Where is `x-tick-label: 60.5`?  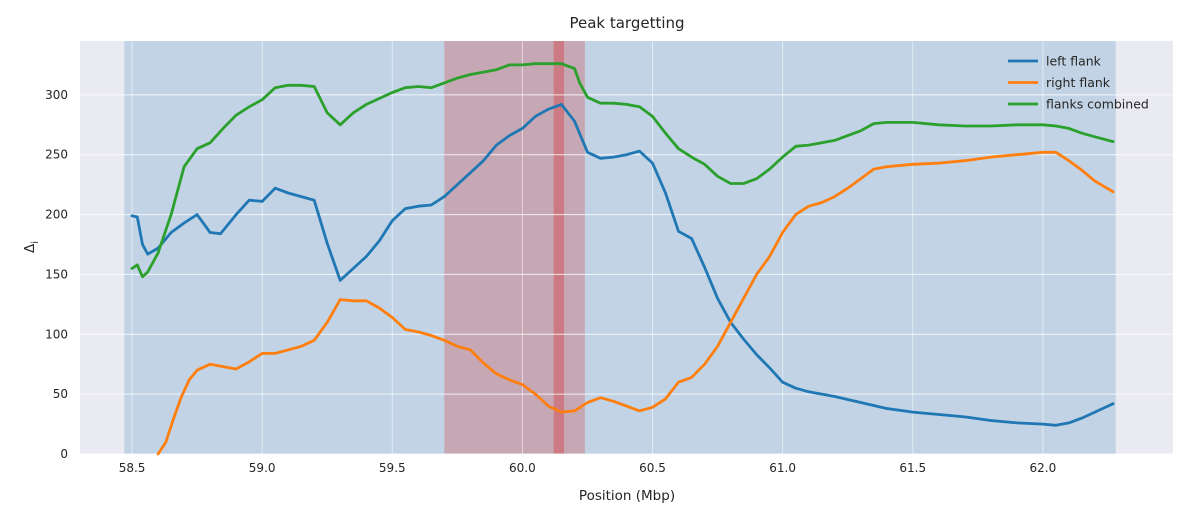 x-tick-label: 60.5 is located at coordinates (652, 468).